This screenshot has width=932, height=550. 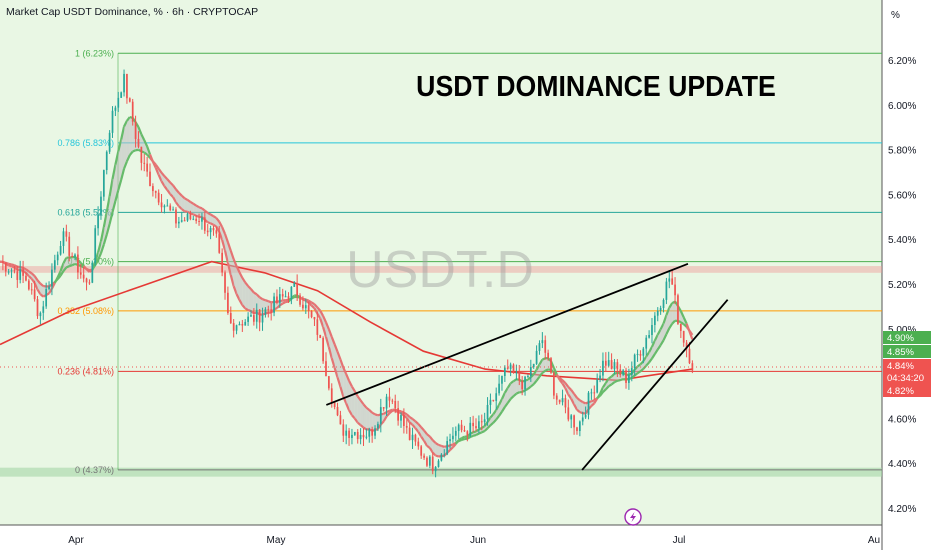 What do you see at coordinates (906, 14) in the screenshot?
I see `unit-button` at bounding box center [906, 14].